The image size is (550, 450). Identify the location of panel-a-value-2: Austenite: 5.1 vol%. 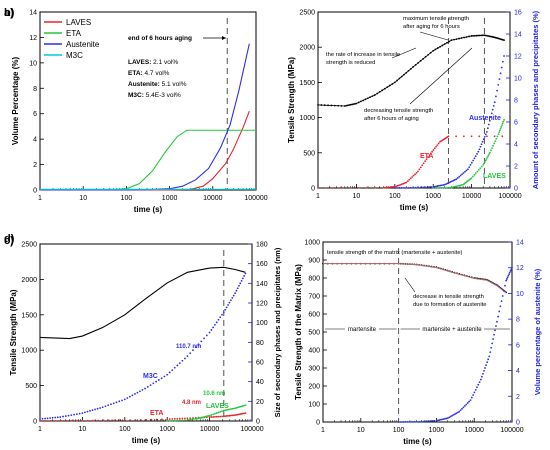
(157, 84).